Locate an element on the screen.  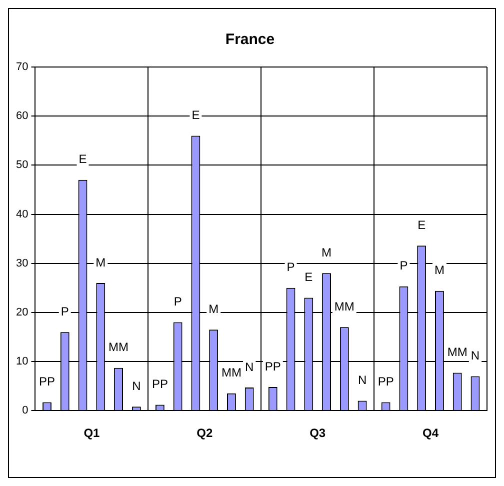
x-tick-label: Q1 is located at coordinates (92, 433).